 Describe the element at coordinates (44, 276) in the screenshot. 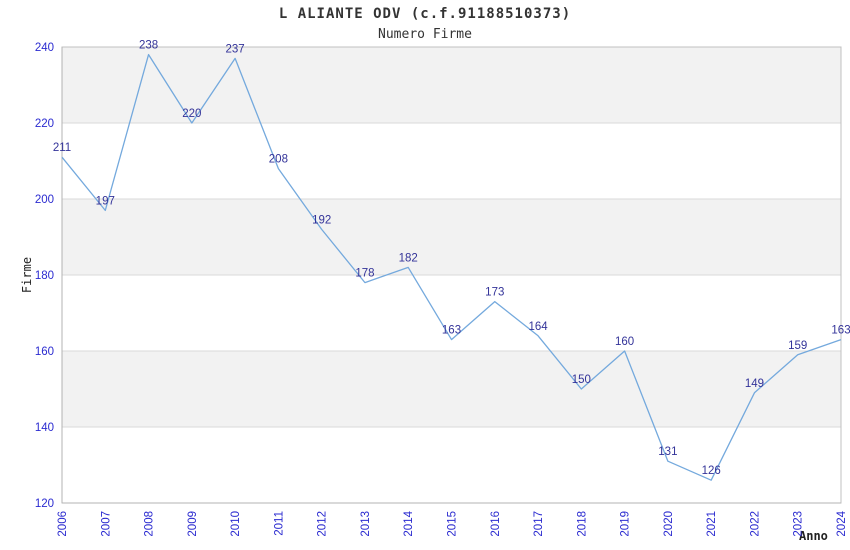

I see `y-tick-label: 180` at that location.